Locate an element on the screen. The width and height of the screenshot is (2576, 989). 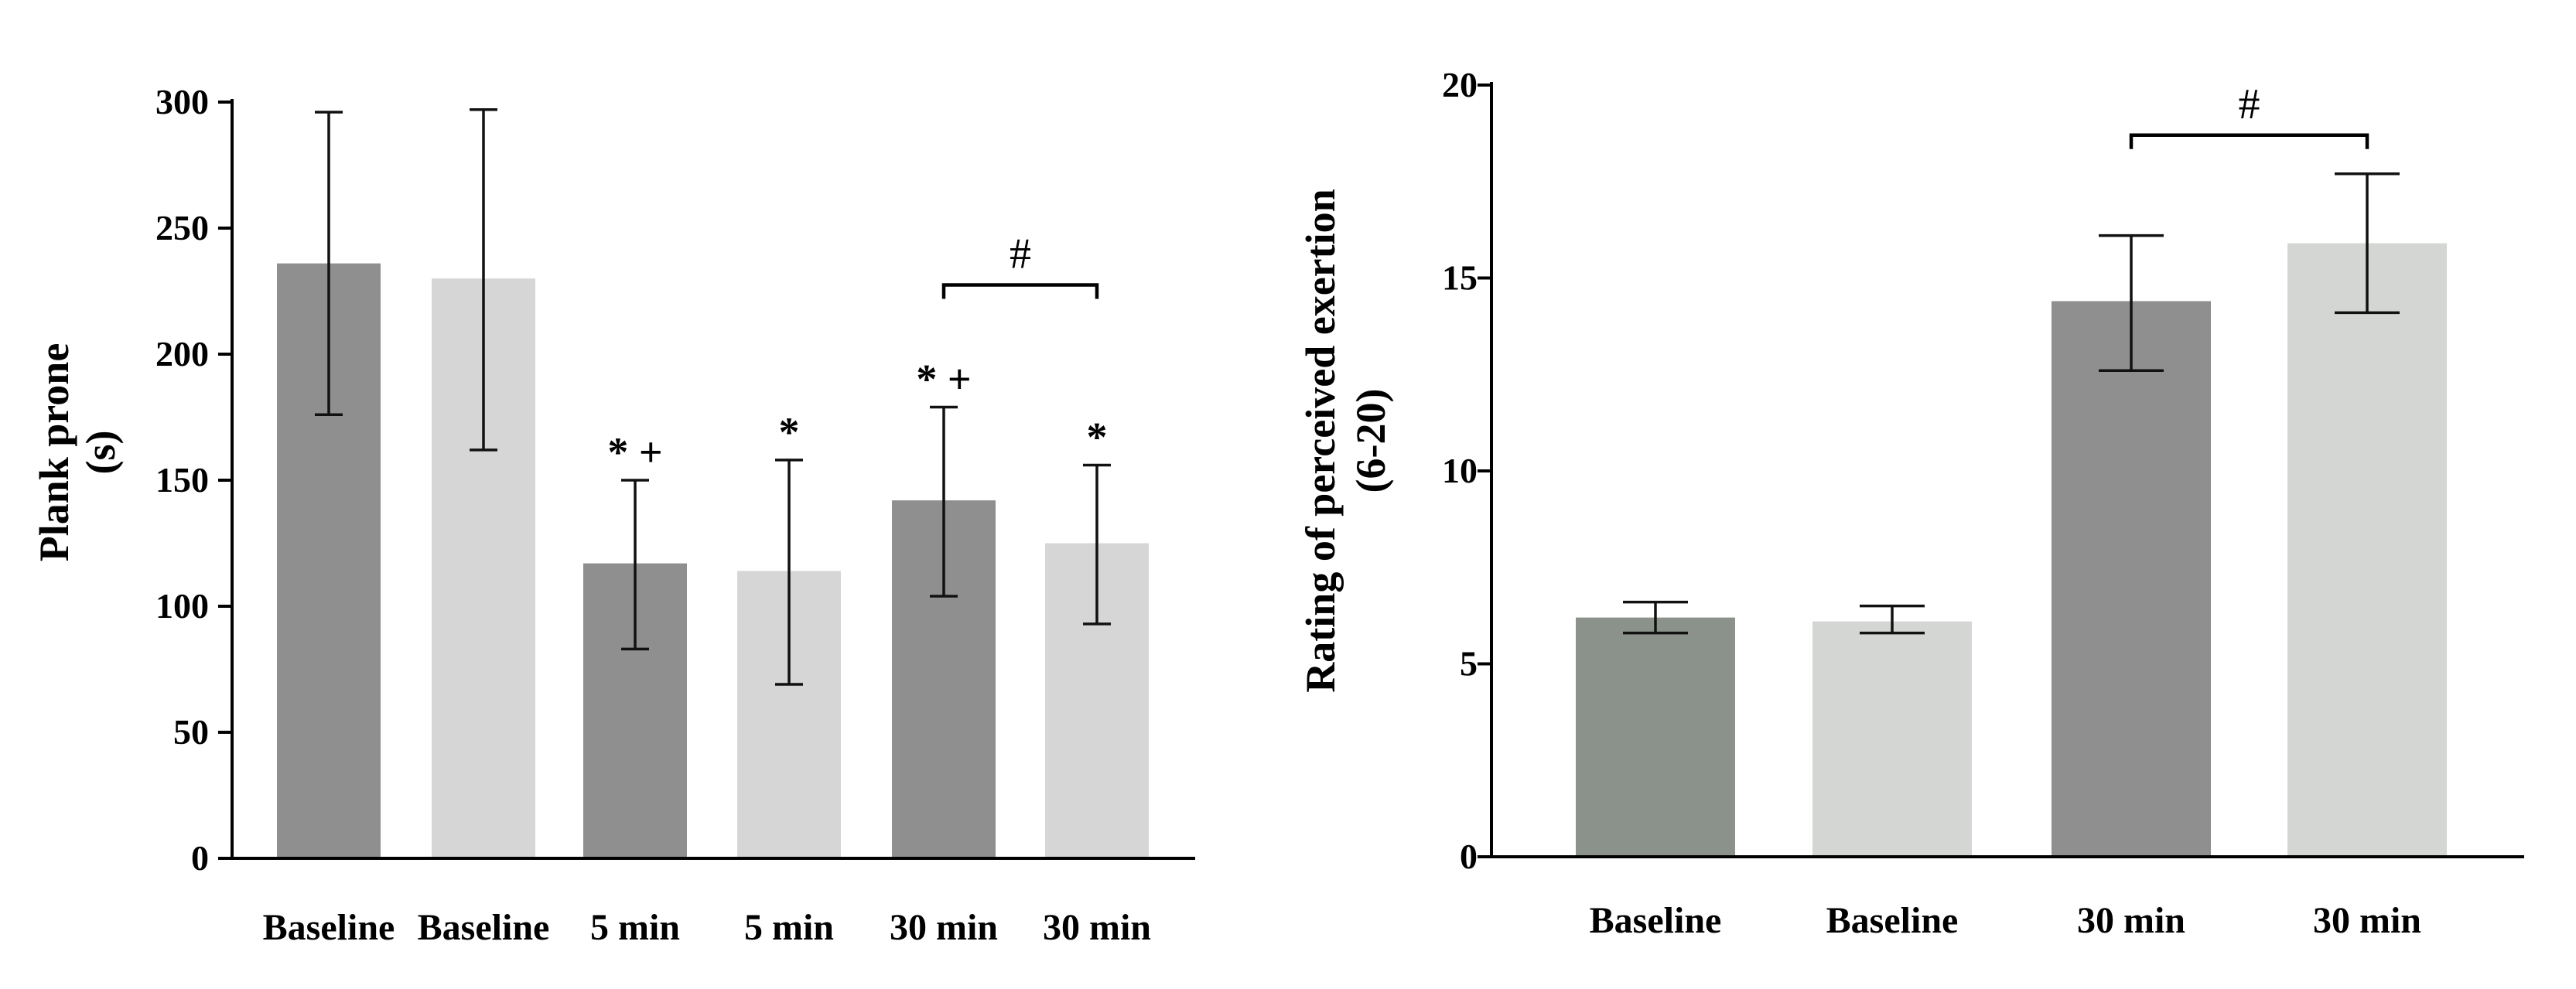
y-tick-label: 300 is located at coordinates (182, 102).